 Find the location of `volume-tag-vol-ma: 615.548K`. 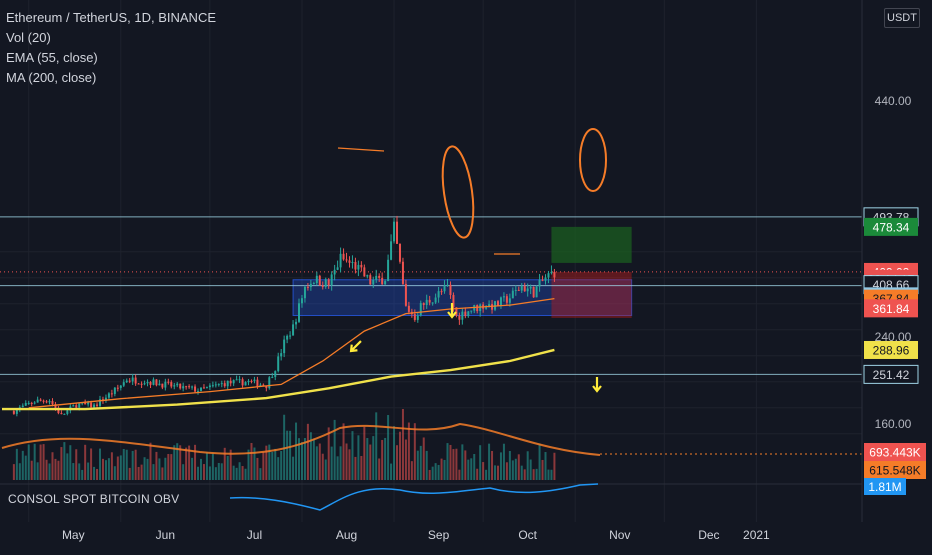

volume-tag-vol-ma: 615.548K is located at coordinates (895, 470).